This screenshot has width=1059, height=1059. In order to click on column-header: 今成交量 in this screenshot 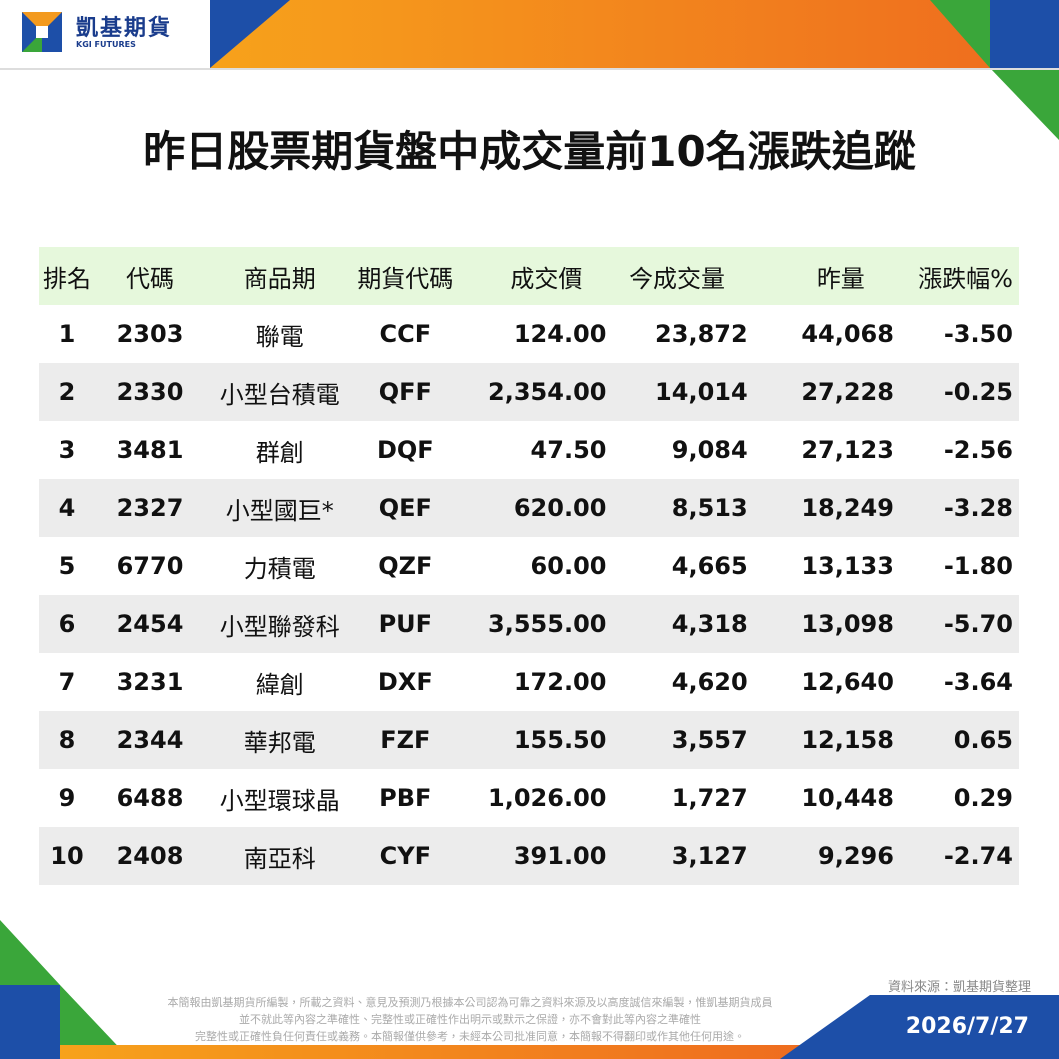, I will do `click(677, 276)`.